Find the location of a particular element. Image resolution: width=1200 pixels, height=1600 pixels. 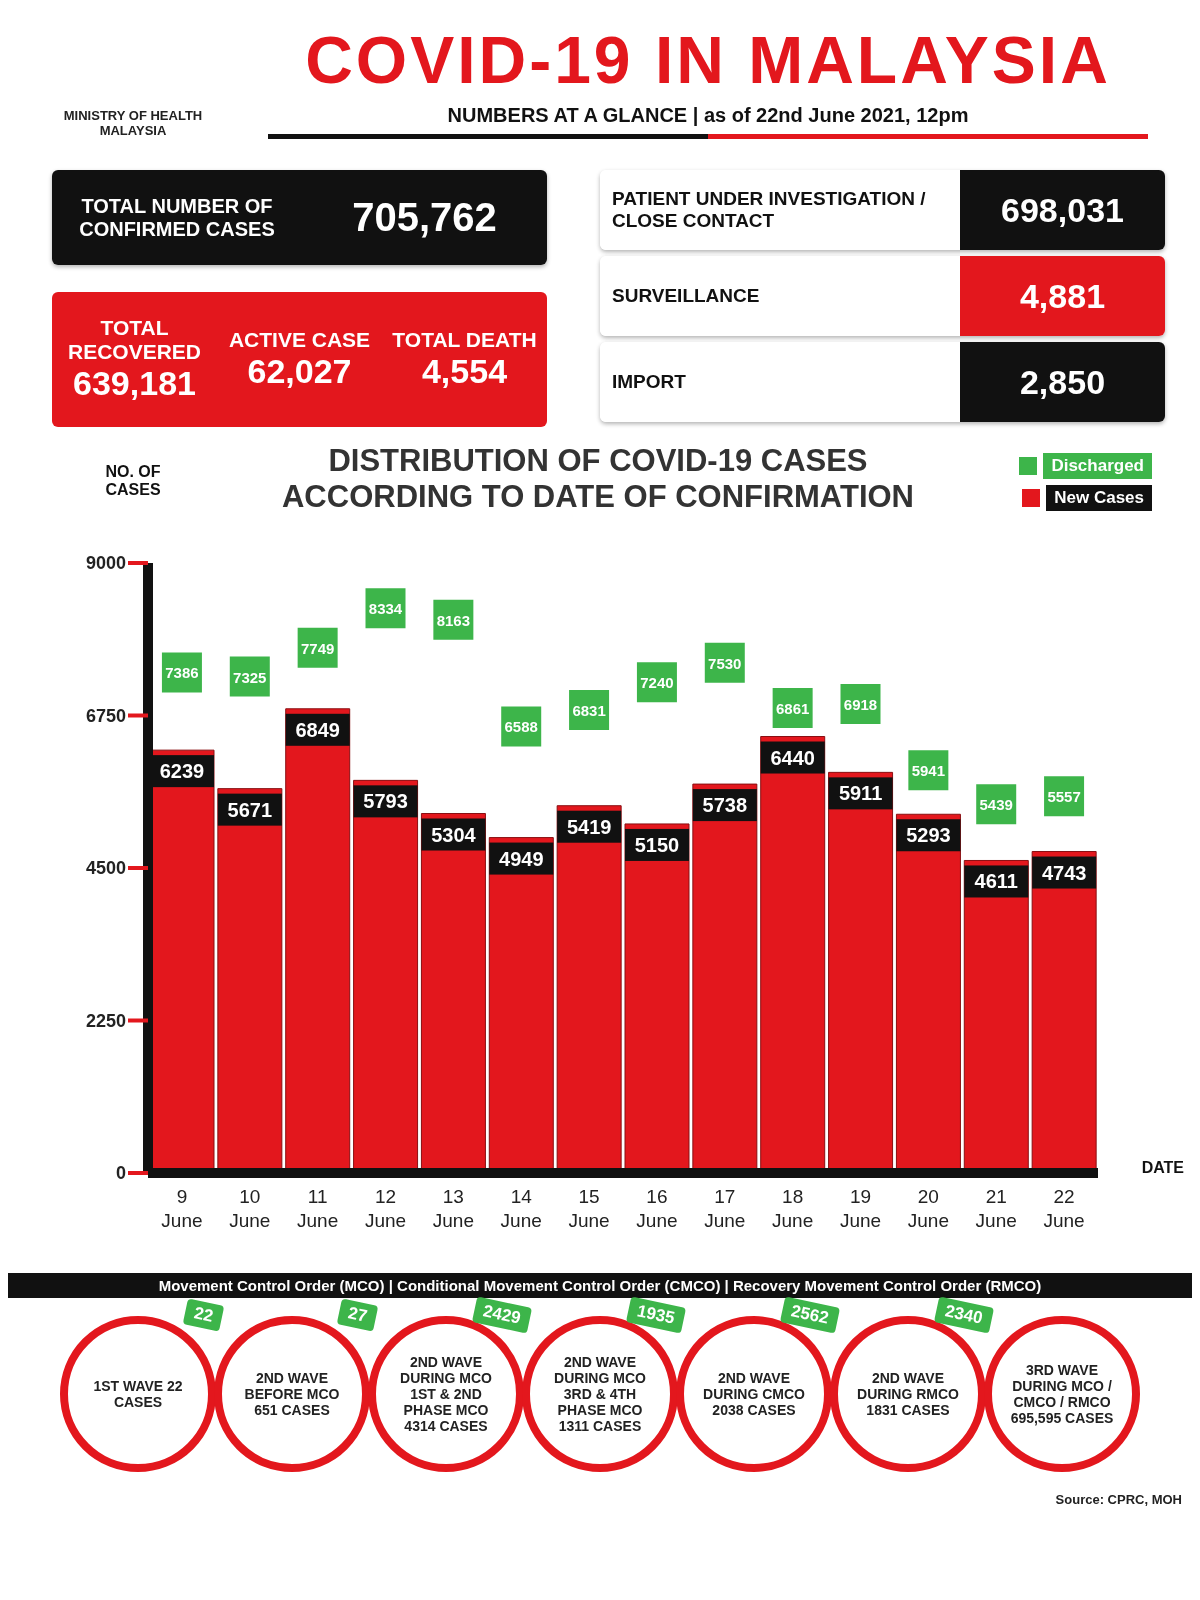

category-label: 2ND WAVE DURING MCO 3RD & 4TH PHASE MCO 1311 CASES is located at coordinates (600, 1394).